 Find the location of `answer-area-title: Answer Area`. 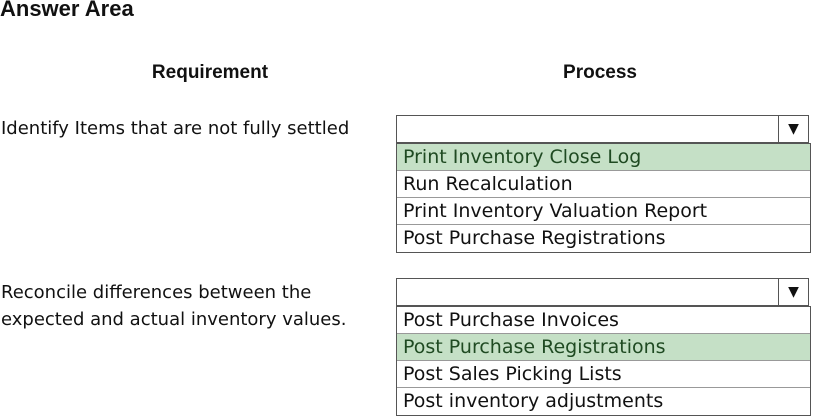

answer-area-title: Answer Area is located at coordinates (67, 10).